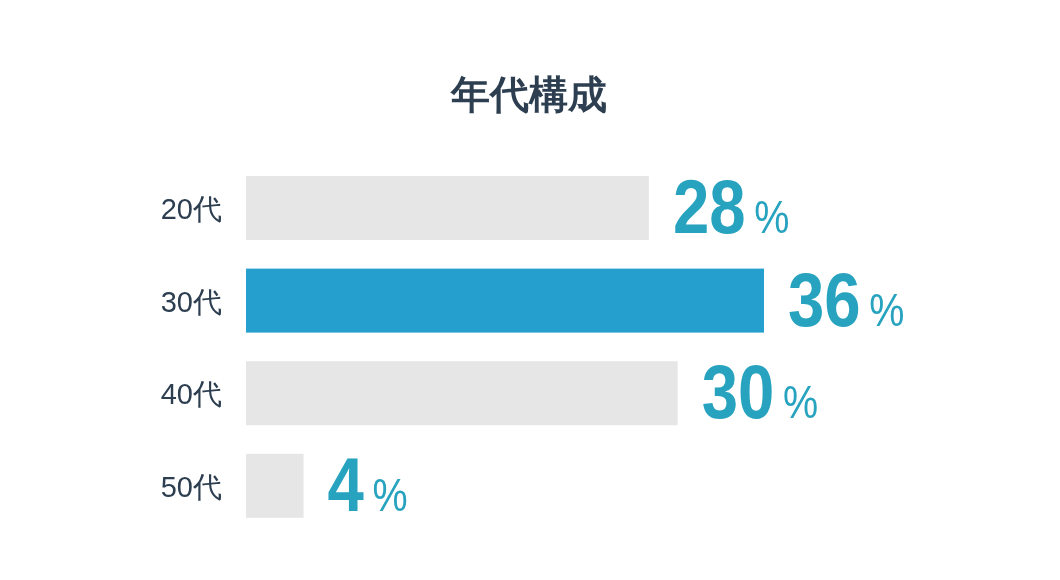 The image size is (1060, 580). I want to click on title: 年代構成, so click(529, 94).